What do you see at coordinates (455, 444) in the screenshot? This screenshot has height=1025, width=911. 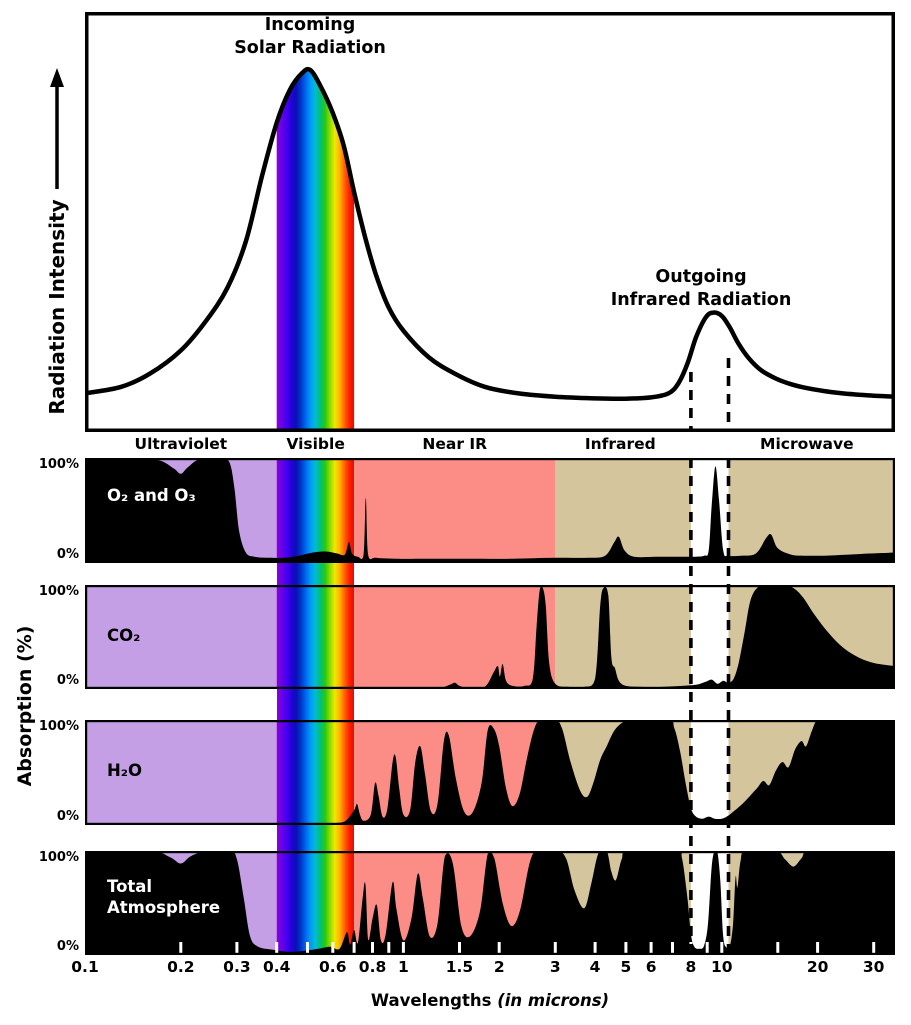 I see `band-label-near-ir: Near IR` at bounding box center [455, 444].